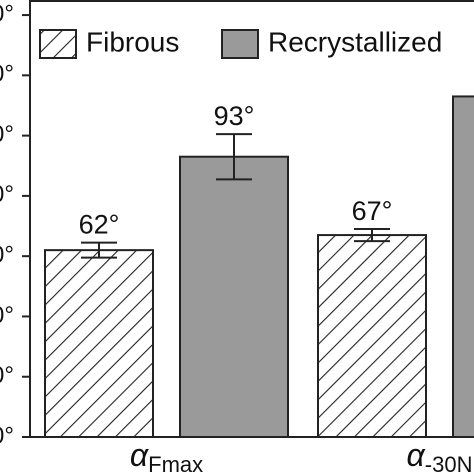  I want to click on legend-label: Fibrous, so click(132, 41).